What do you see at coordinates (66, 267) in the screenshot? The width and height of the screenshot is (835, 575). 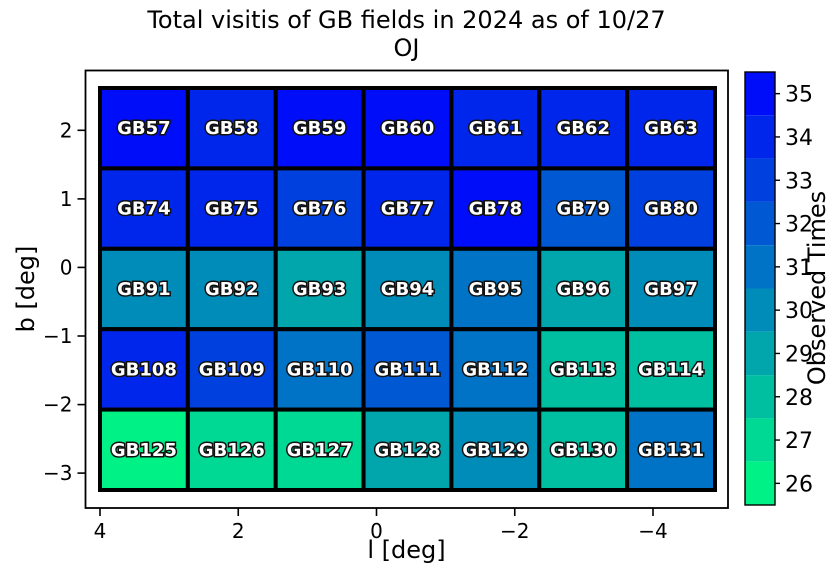 I see `y-tick-label: 0` at bounding box center [66, 267].